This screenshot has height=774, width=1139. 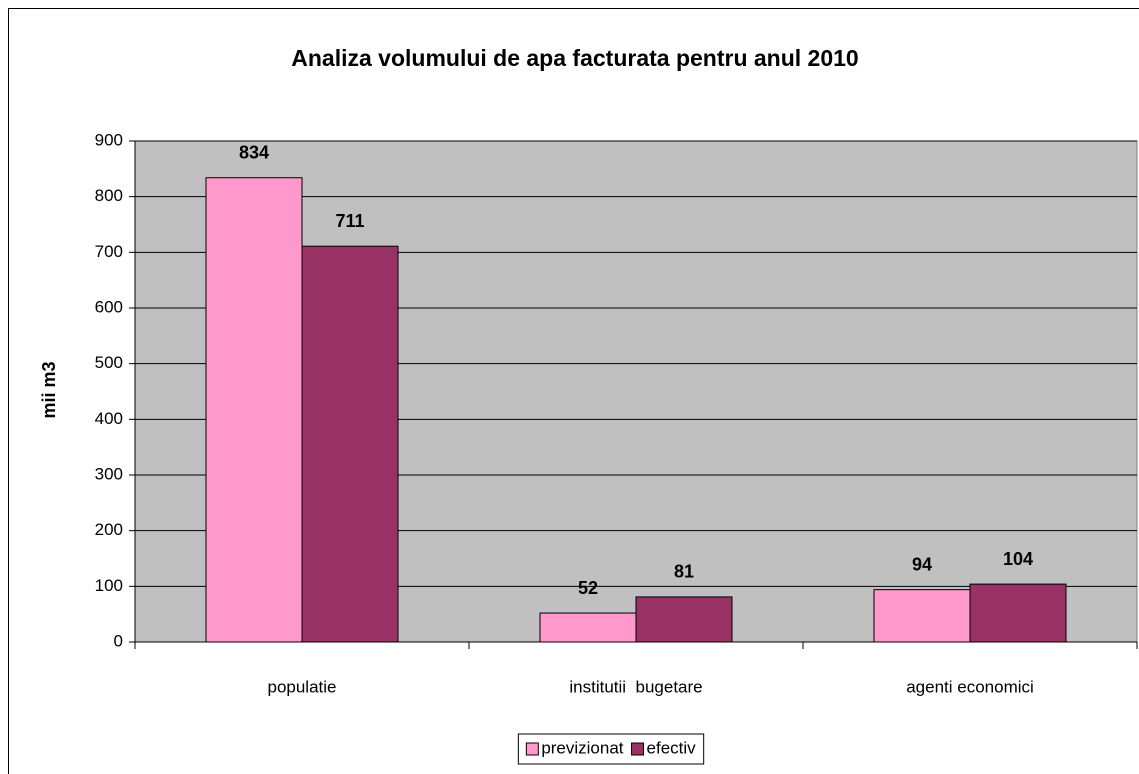 What do you see at coordinates (109, 306) in the screenshot?
I see `y-tick-label: 600` at bounding box center [109, 306].